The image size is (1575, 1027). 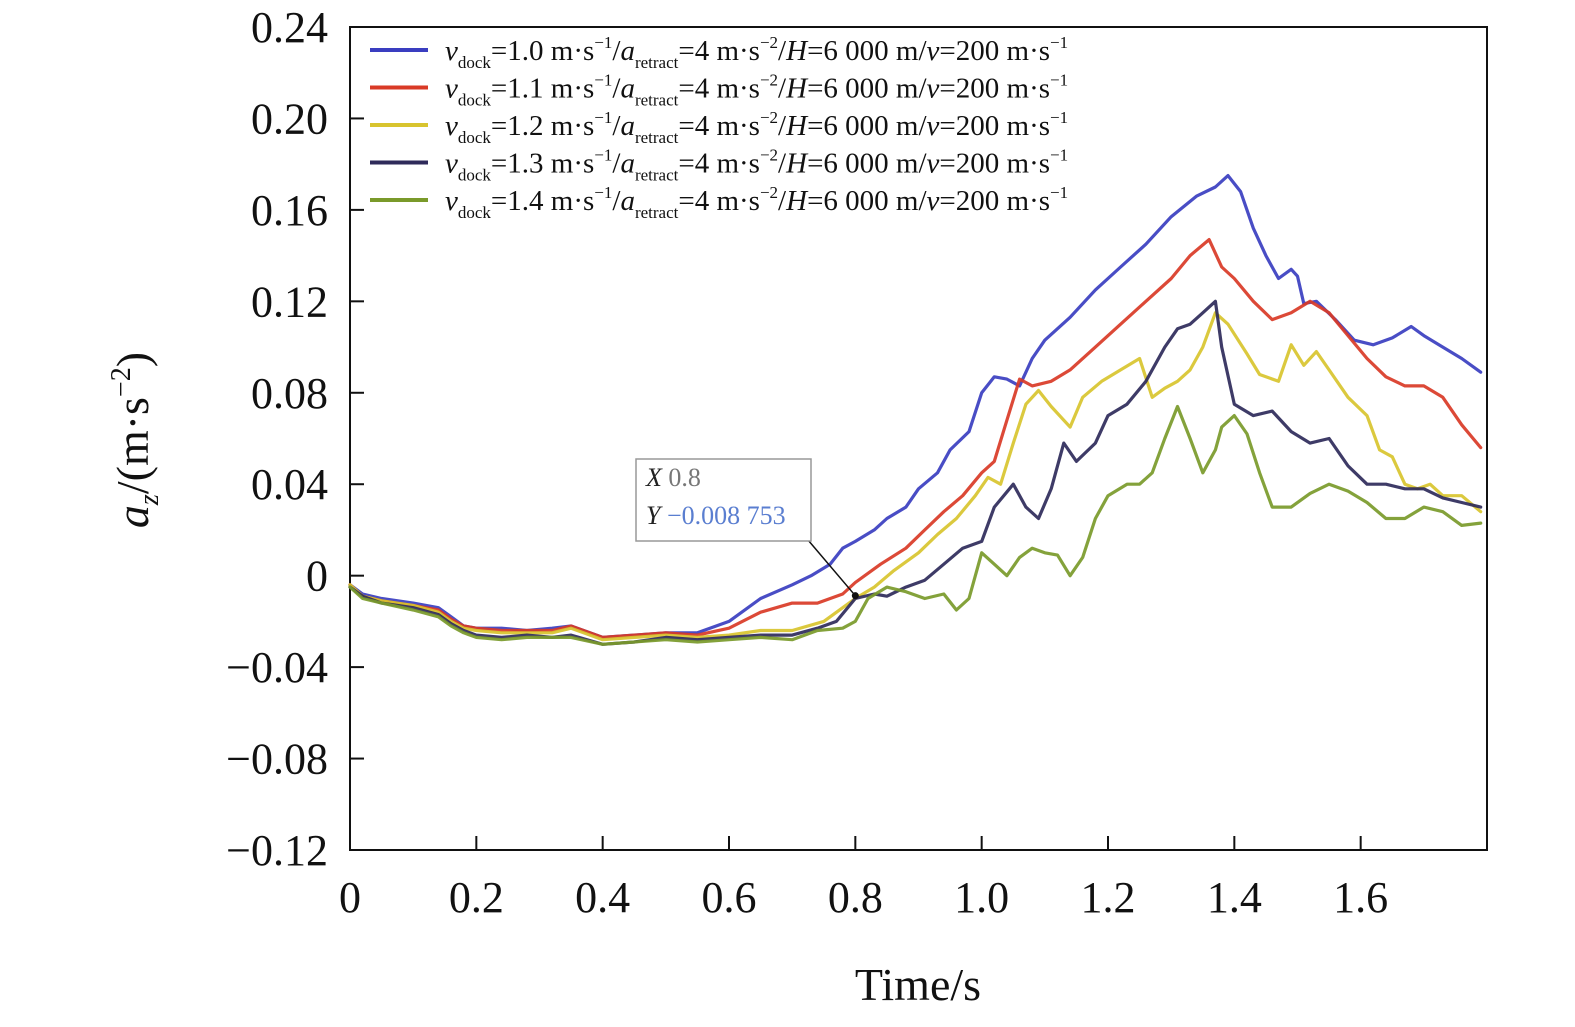 I want to click on data-tip-x: X 0.8, so click(x=673, y=477).